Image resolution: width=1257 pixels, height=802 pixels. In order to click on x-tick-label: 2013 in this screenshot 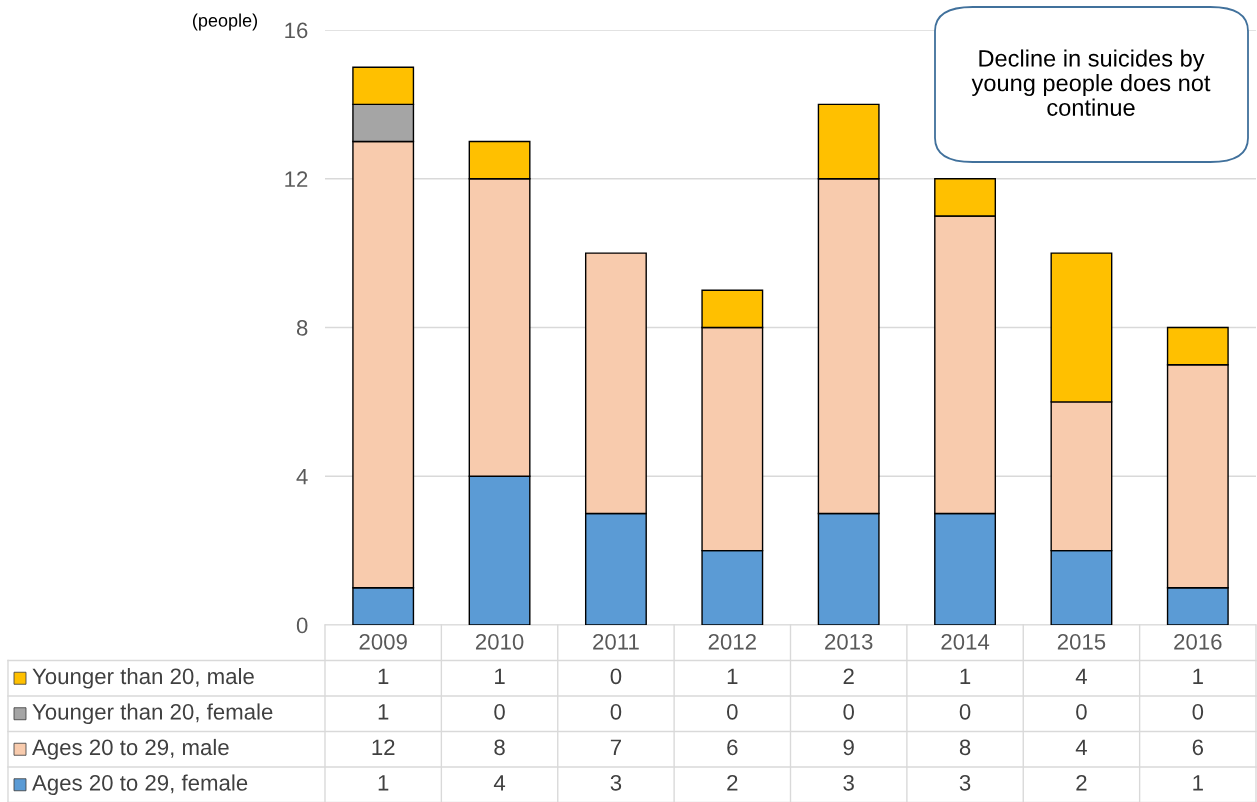, I will do `click(849, 641)`.